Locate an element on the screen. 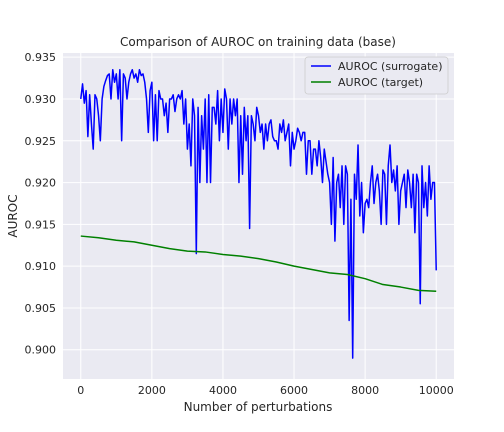  x-tick-label: 10000 is located at coordinates (436, 390).